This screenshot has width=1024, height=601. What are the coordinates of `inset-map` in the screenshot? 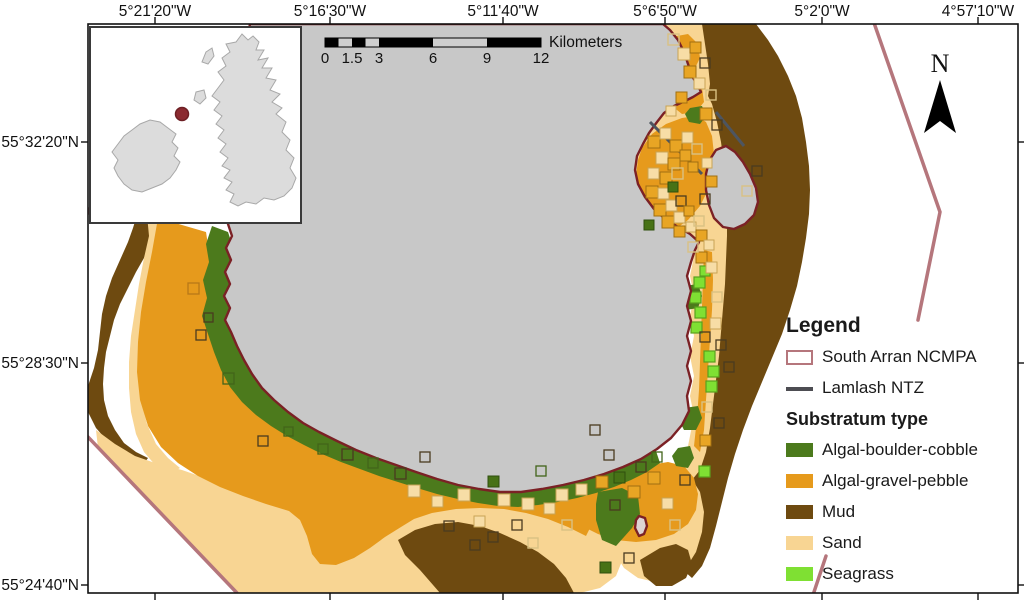 It's located at (195, 125).